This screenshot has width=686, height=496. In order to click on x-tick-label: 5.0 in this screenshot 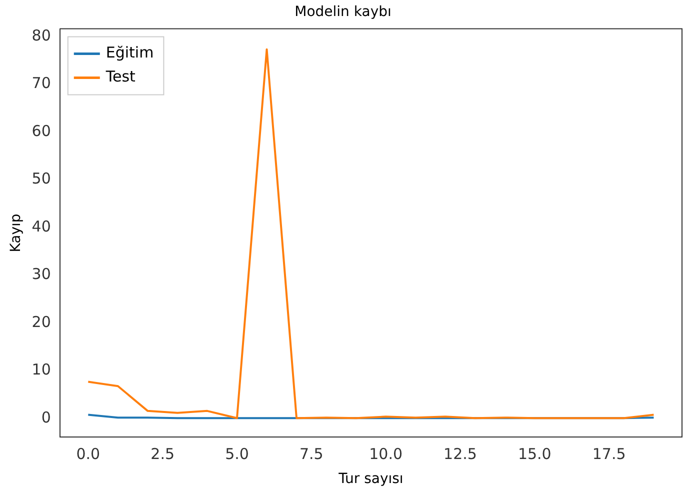, I will do `click(237, 454)`.